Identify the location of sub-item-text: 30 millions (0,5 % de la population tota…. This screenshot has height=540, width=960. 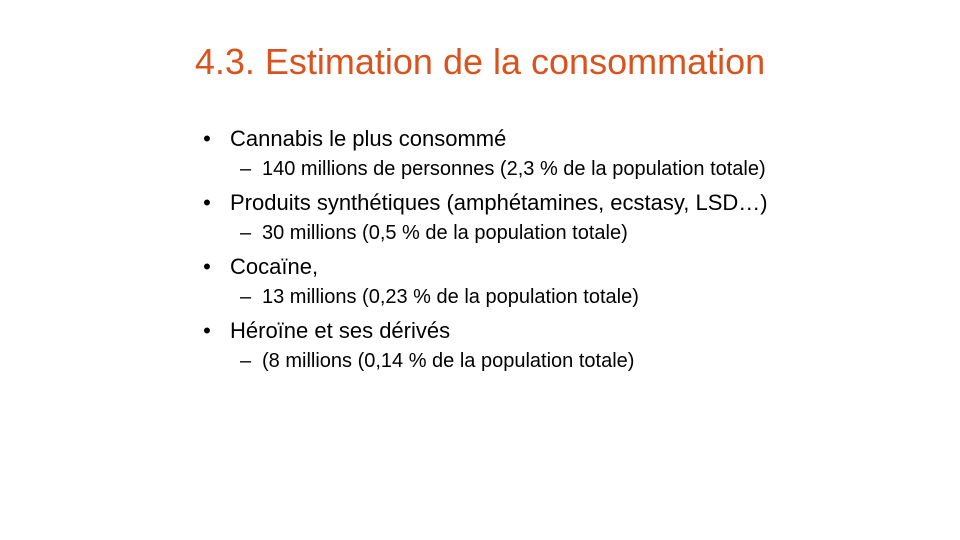
(445, 233).